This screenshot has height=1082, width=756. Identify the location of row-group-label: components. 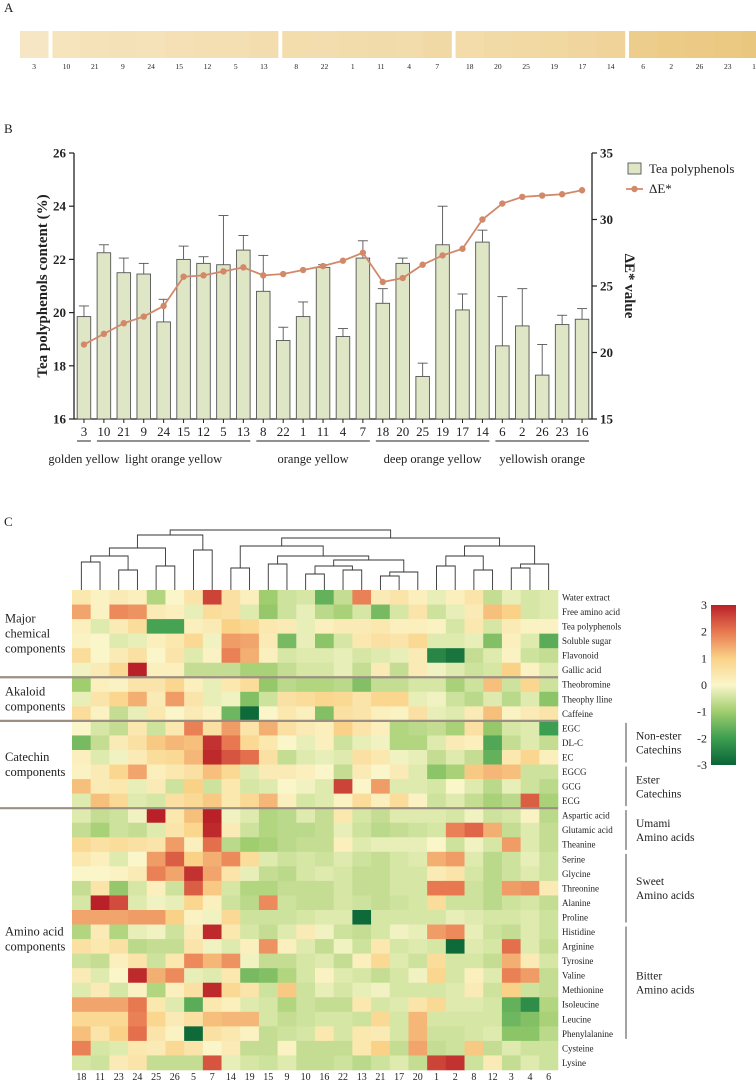
(35, 772).